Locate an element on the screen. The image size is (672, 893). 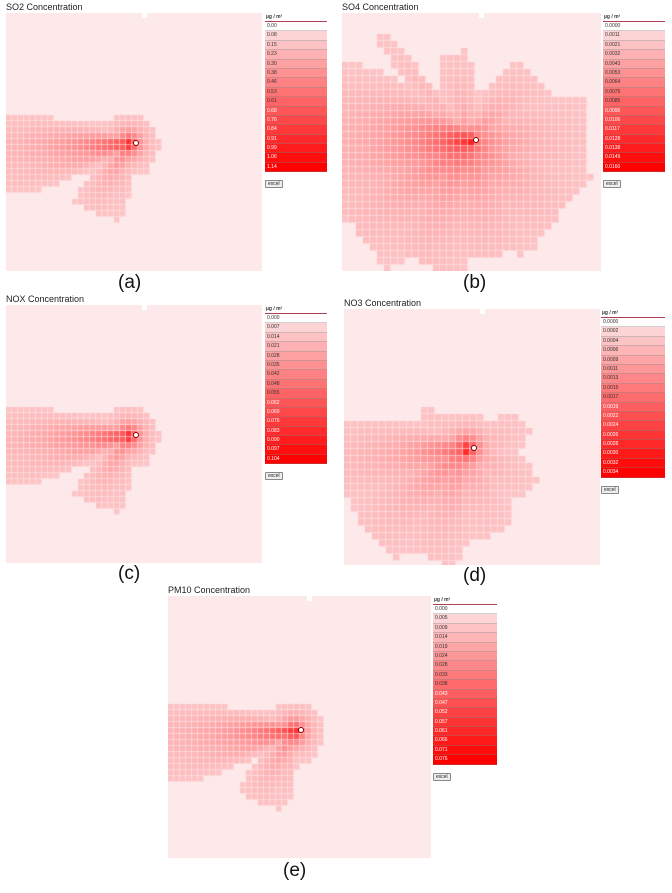
panel-d-title: NO3 Concentration is located at coordinates (383, 303).